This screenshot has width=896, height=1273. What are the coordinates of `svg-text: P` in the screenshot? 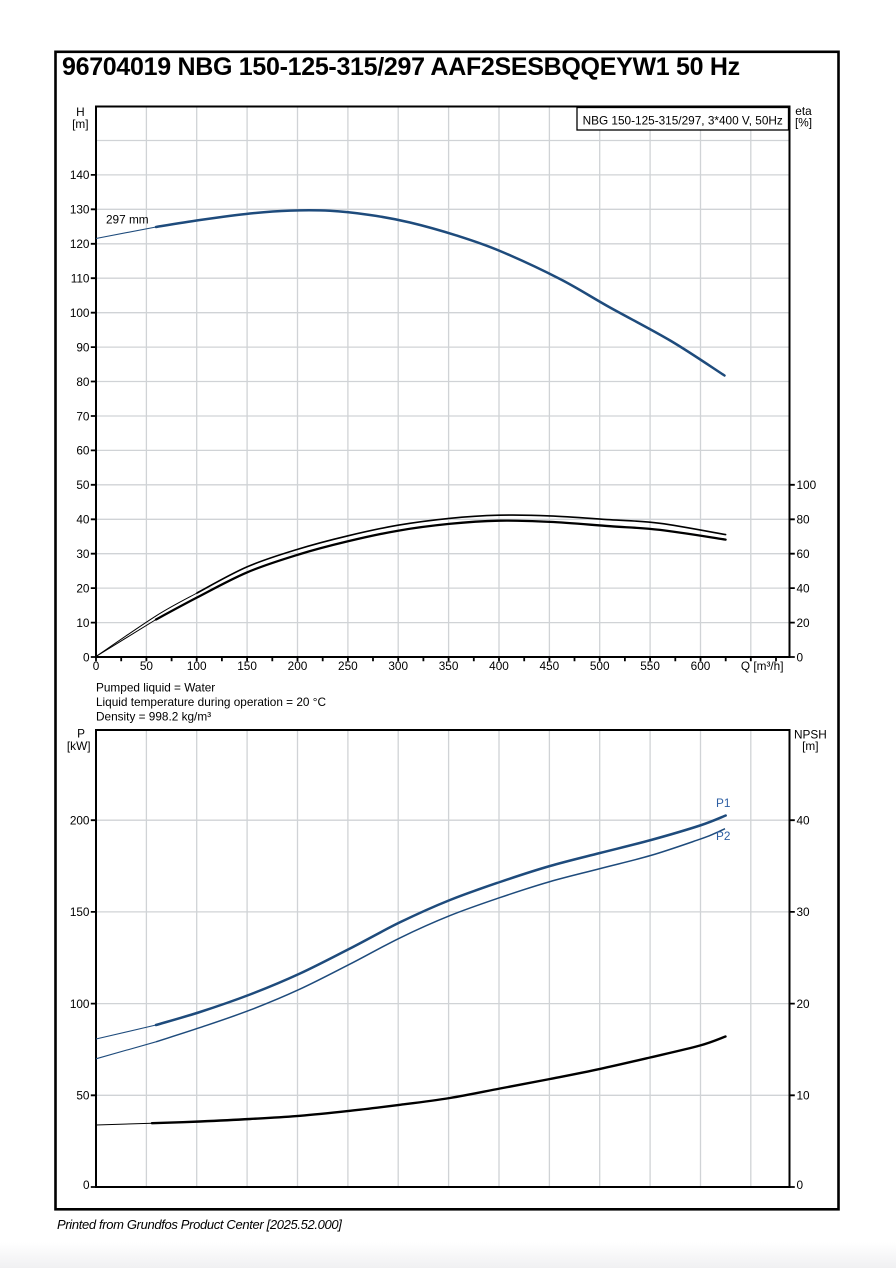 It's located at (81, 734).